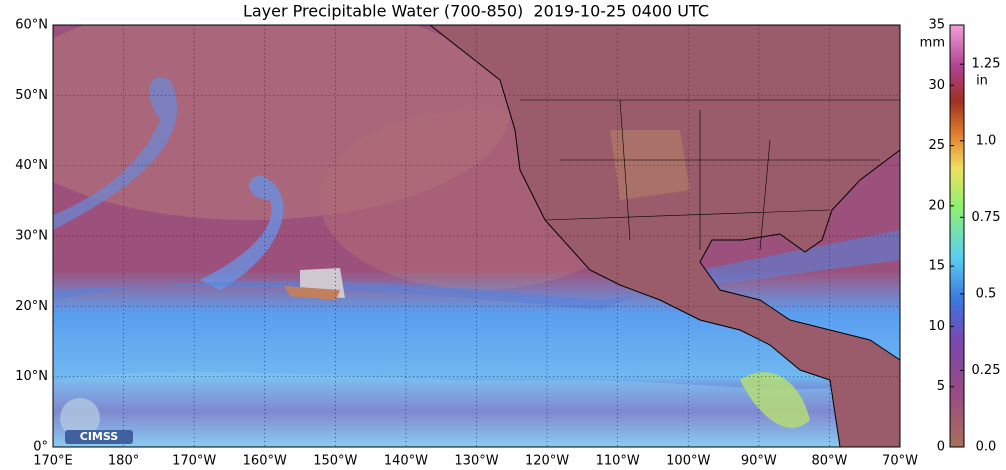 The height and width of the screenshot is (470, 1006). I want to click on lon-label: 90°W, so click(759, 461).